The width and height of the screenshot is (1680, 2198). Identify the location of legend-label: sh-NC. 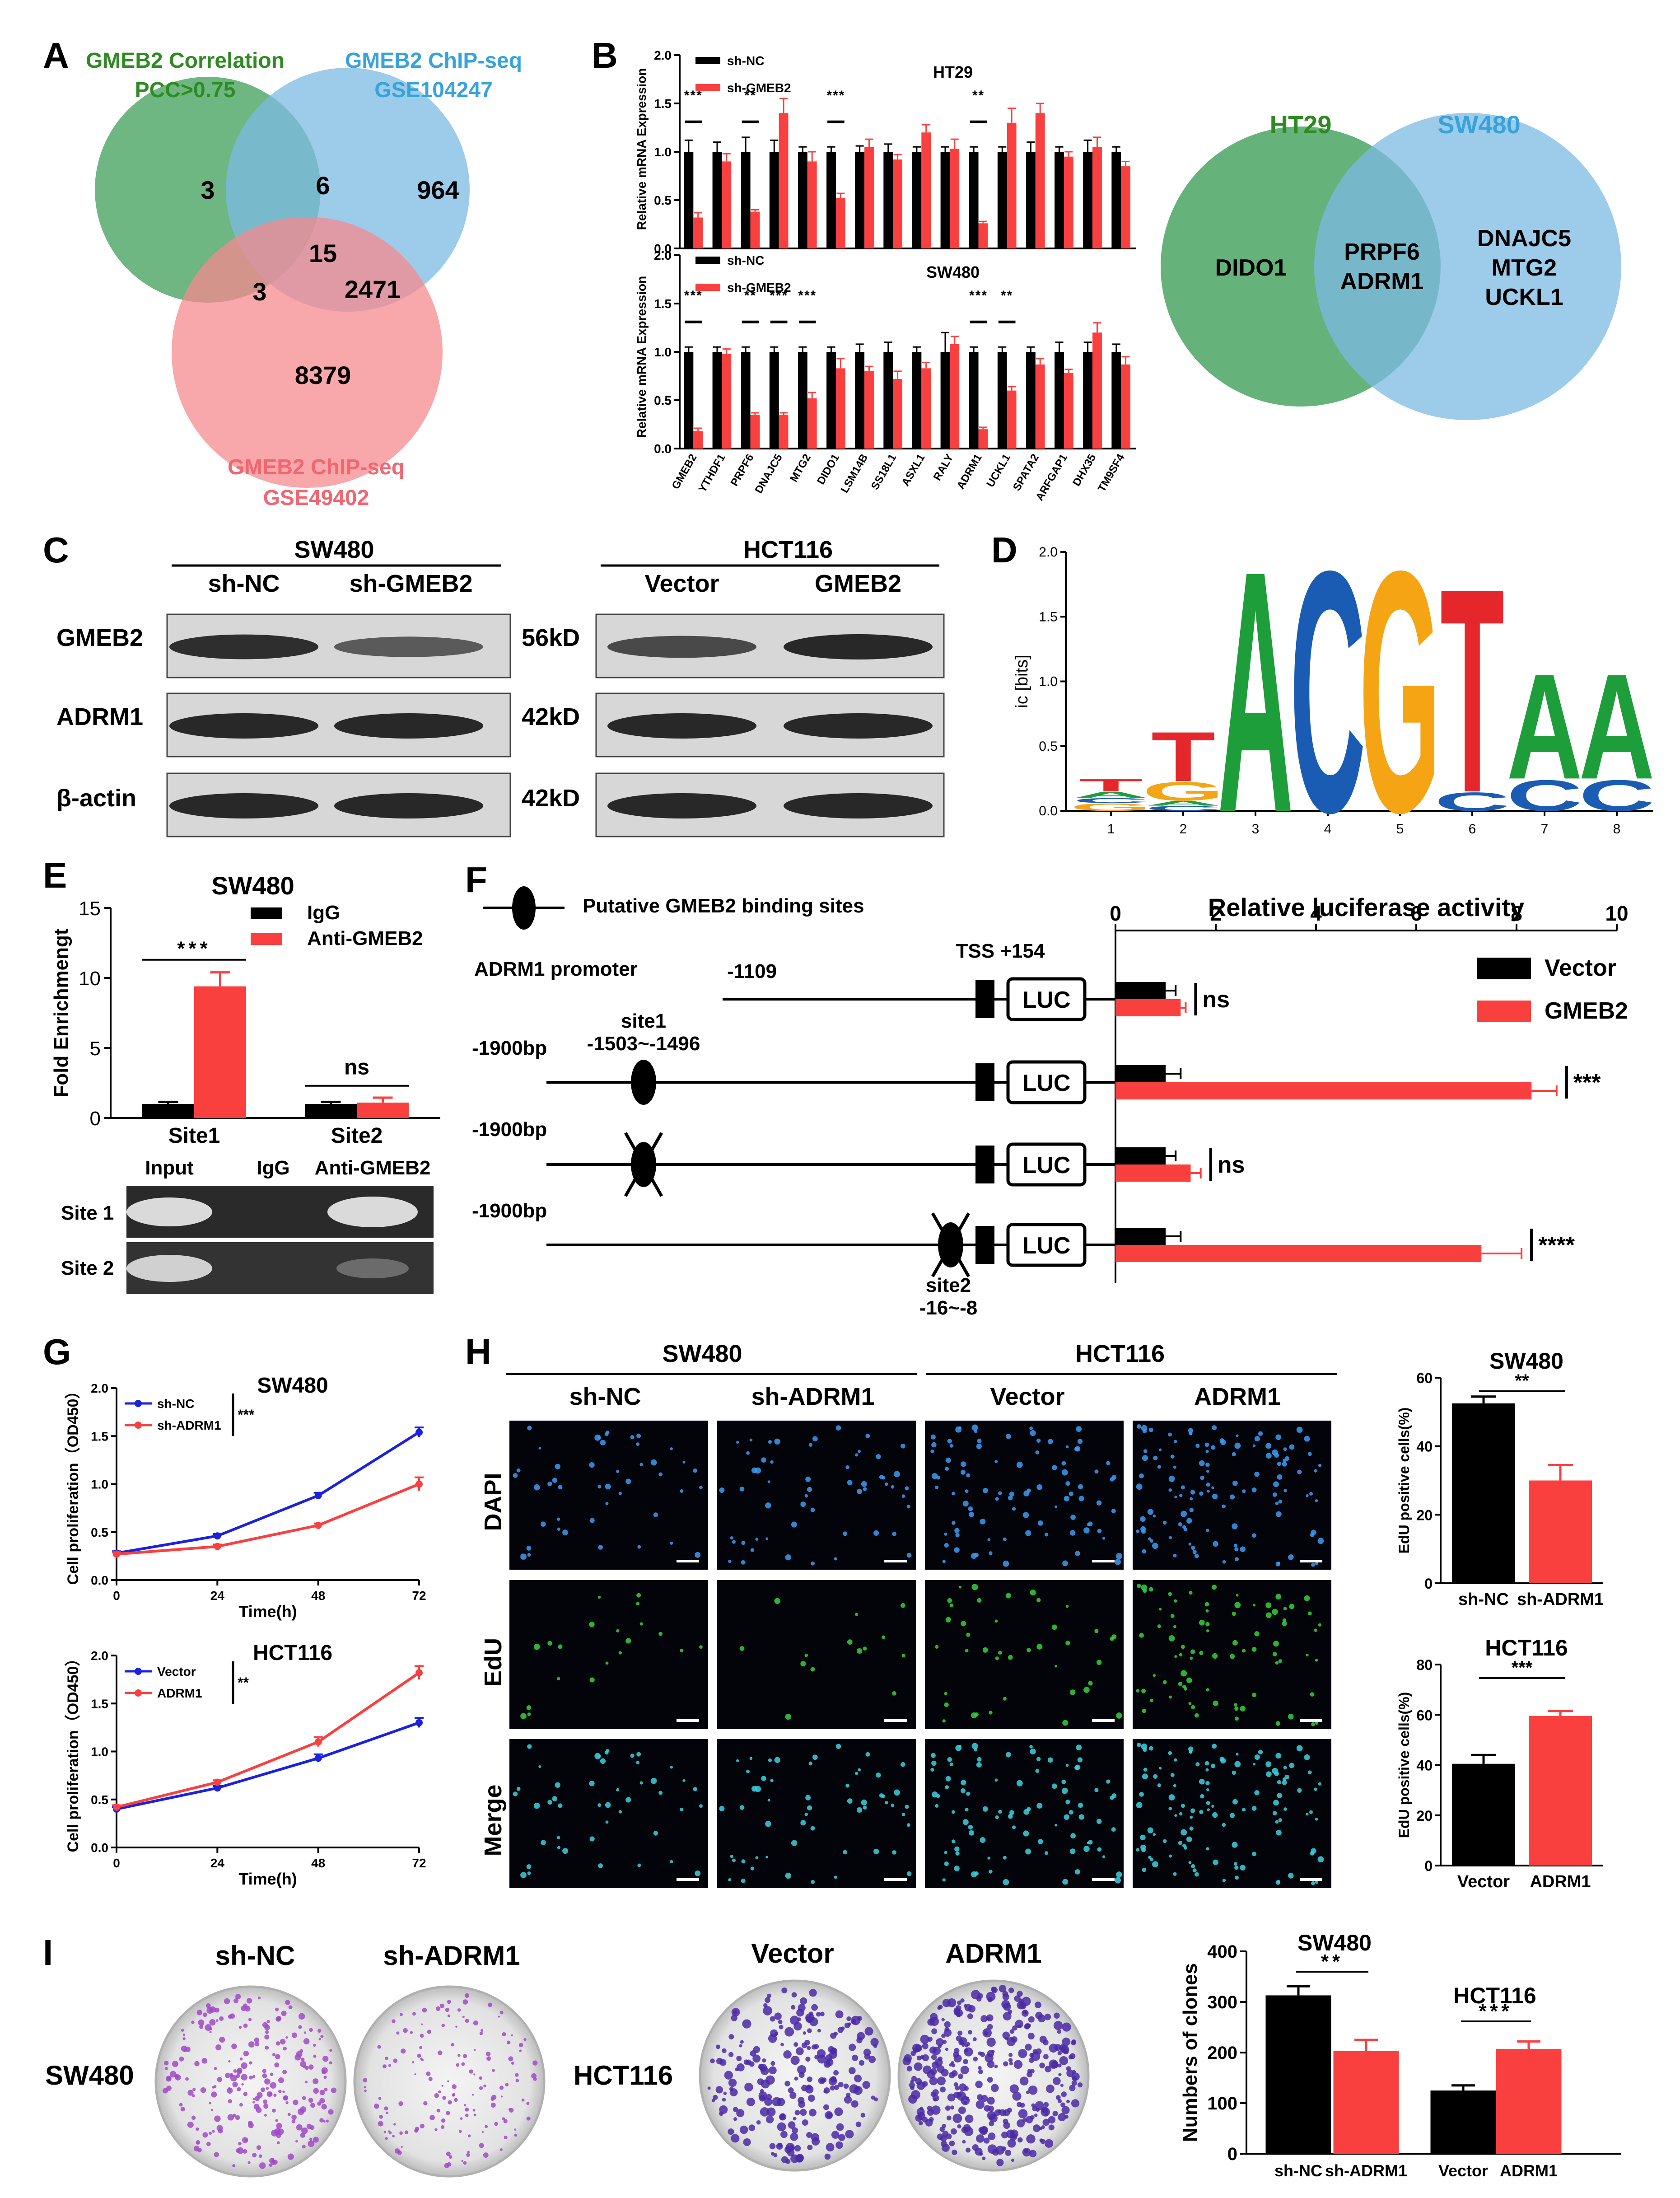
(175, 1404).